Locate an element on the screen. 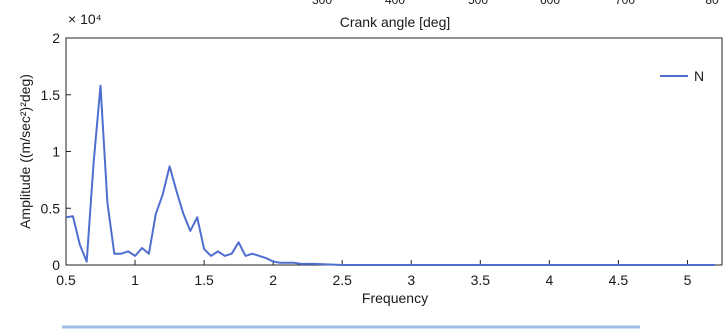 This screenshot has height=333, width=725. top-axis-partial-ticks: 300 400 500 600 700 80 is located at coordinates (515, 3).